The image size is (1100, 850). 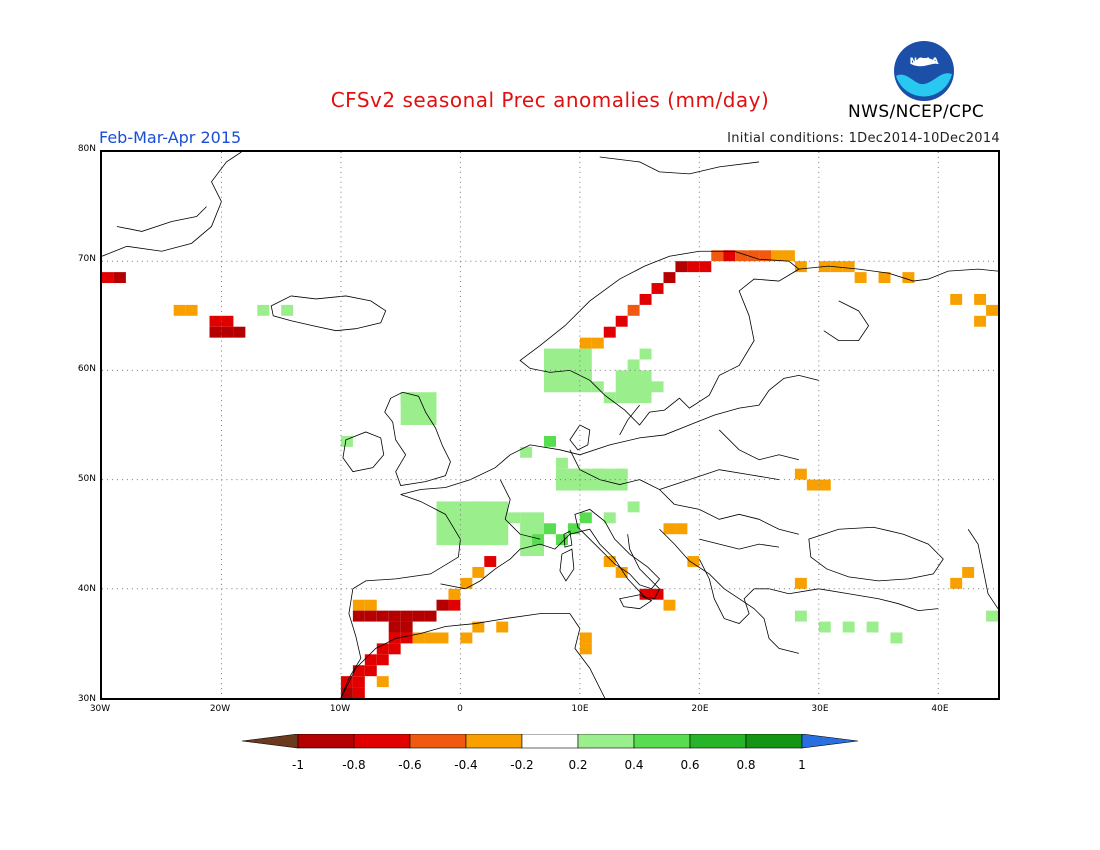 I want to click on period-label: Feb-Mar-Apr 2015, so click(x=170, y=137).